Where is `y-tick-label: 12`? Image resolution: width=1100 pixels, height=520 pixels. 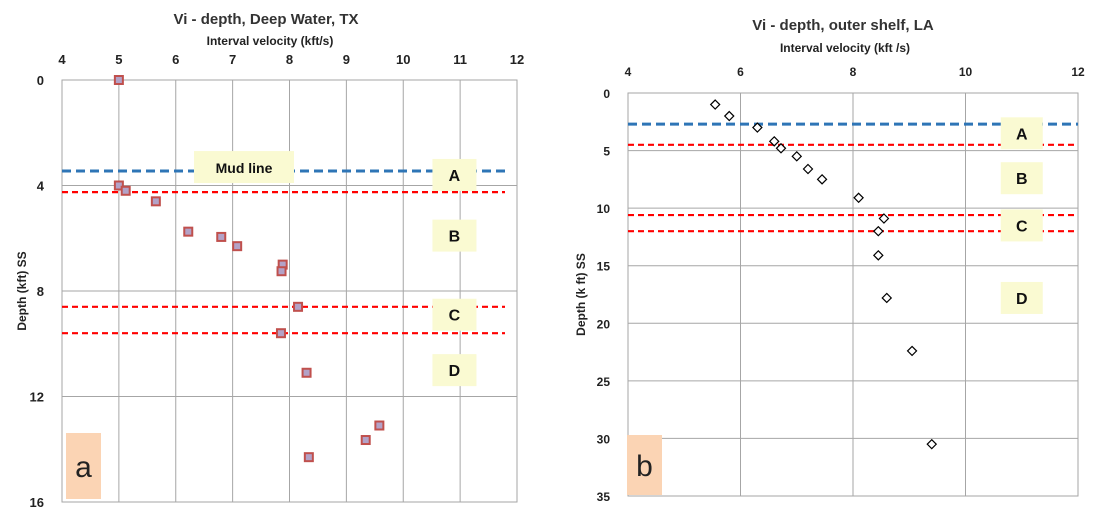
y-tick-label: 12 is located at coordinates (37, 397).